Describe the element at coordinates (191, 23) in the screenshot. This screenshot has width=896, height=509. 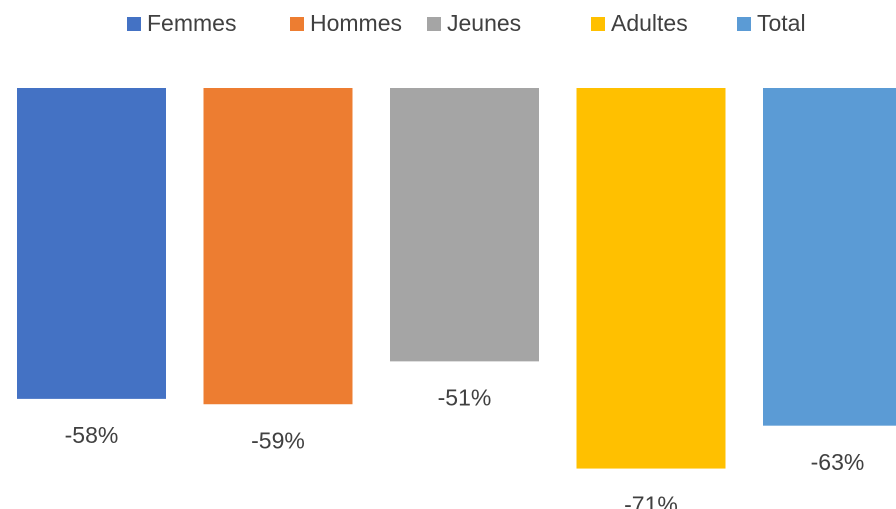
I see `legend-label: Femmes` at that location.